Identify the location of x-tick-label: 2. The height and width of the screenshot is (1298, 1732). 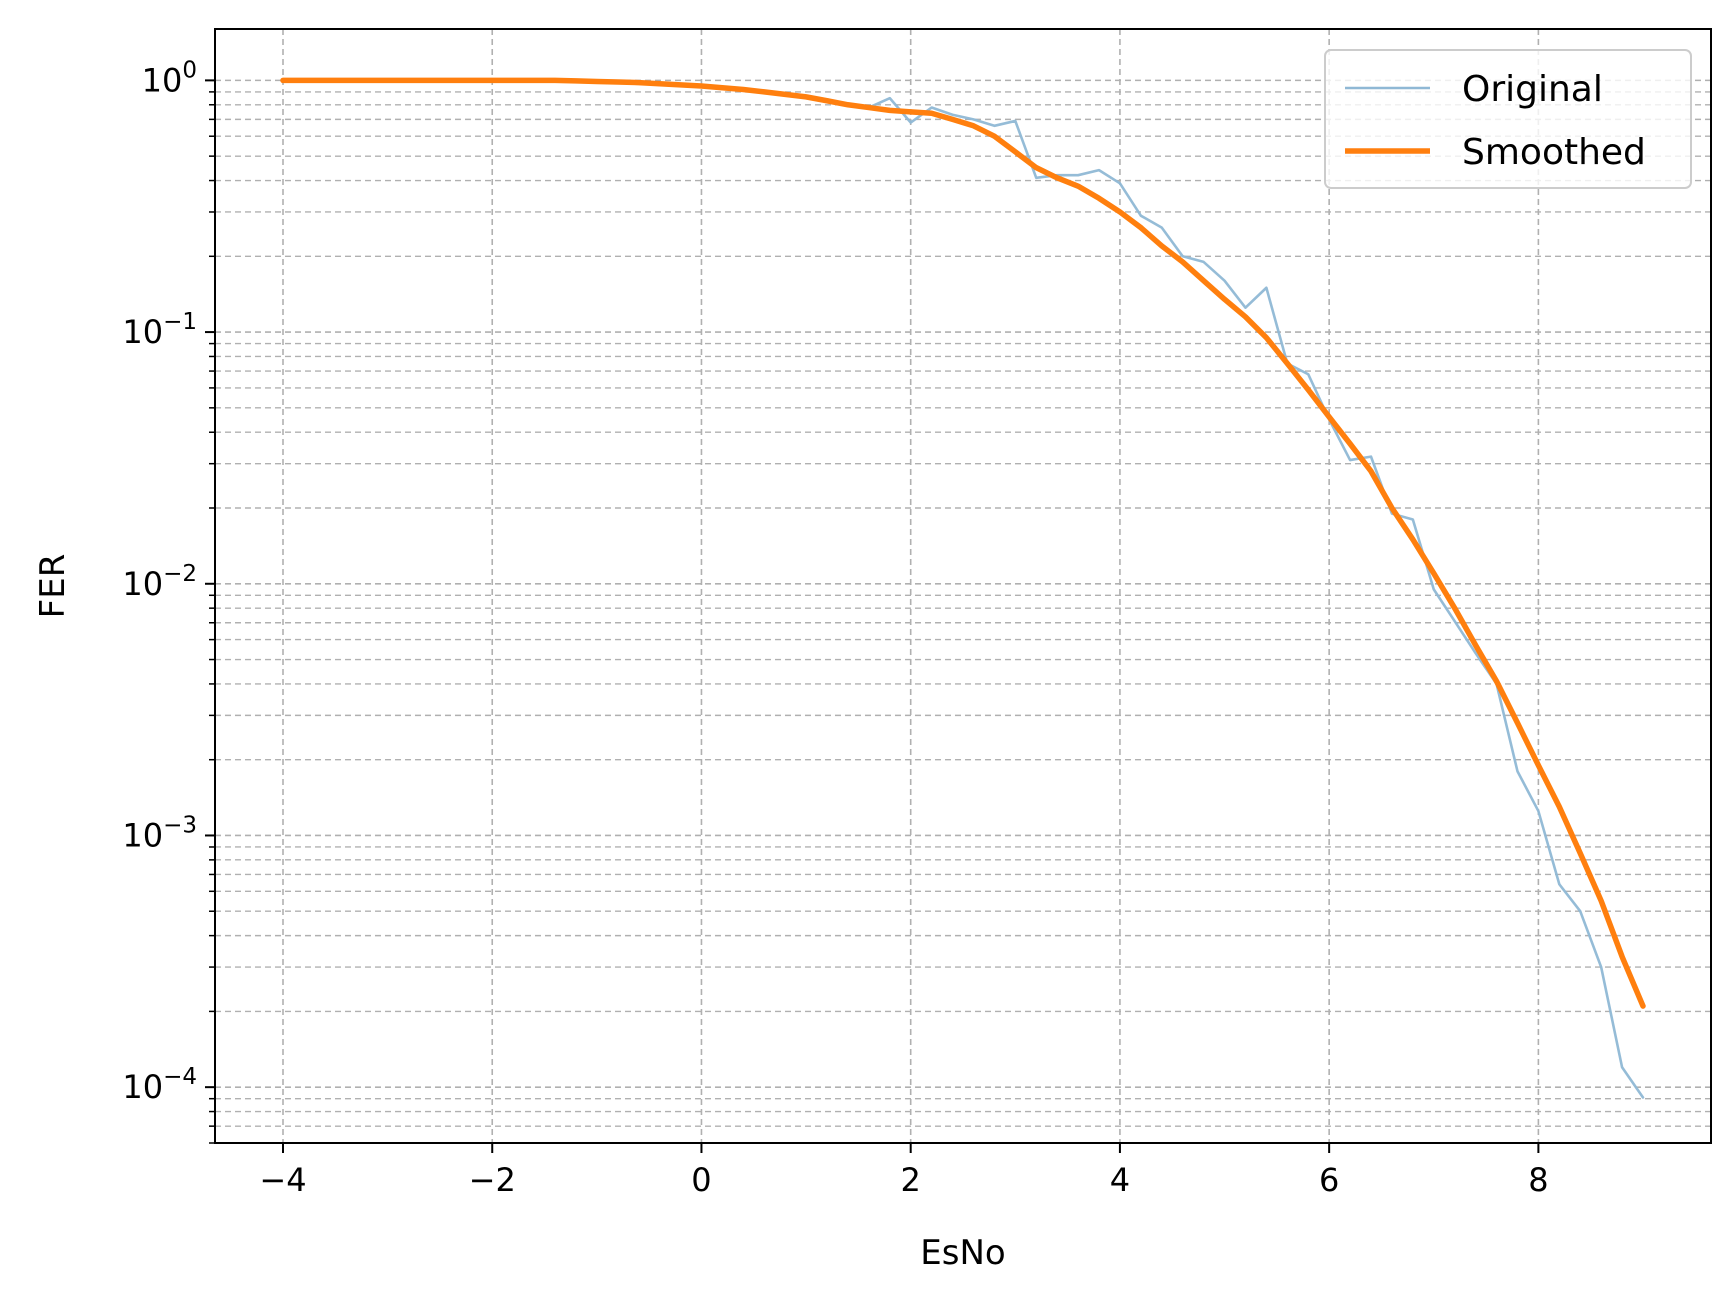
(911, 1180).